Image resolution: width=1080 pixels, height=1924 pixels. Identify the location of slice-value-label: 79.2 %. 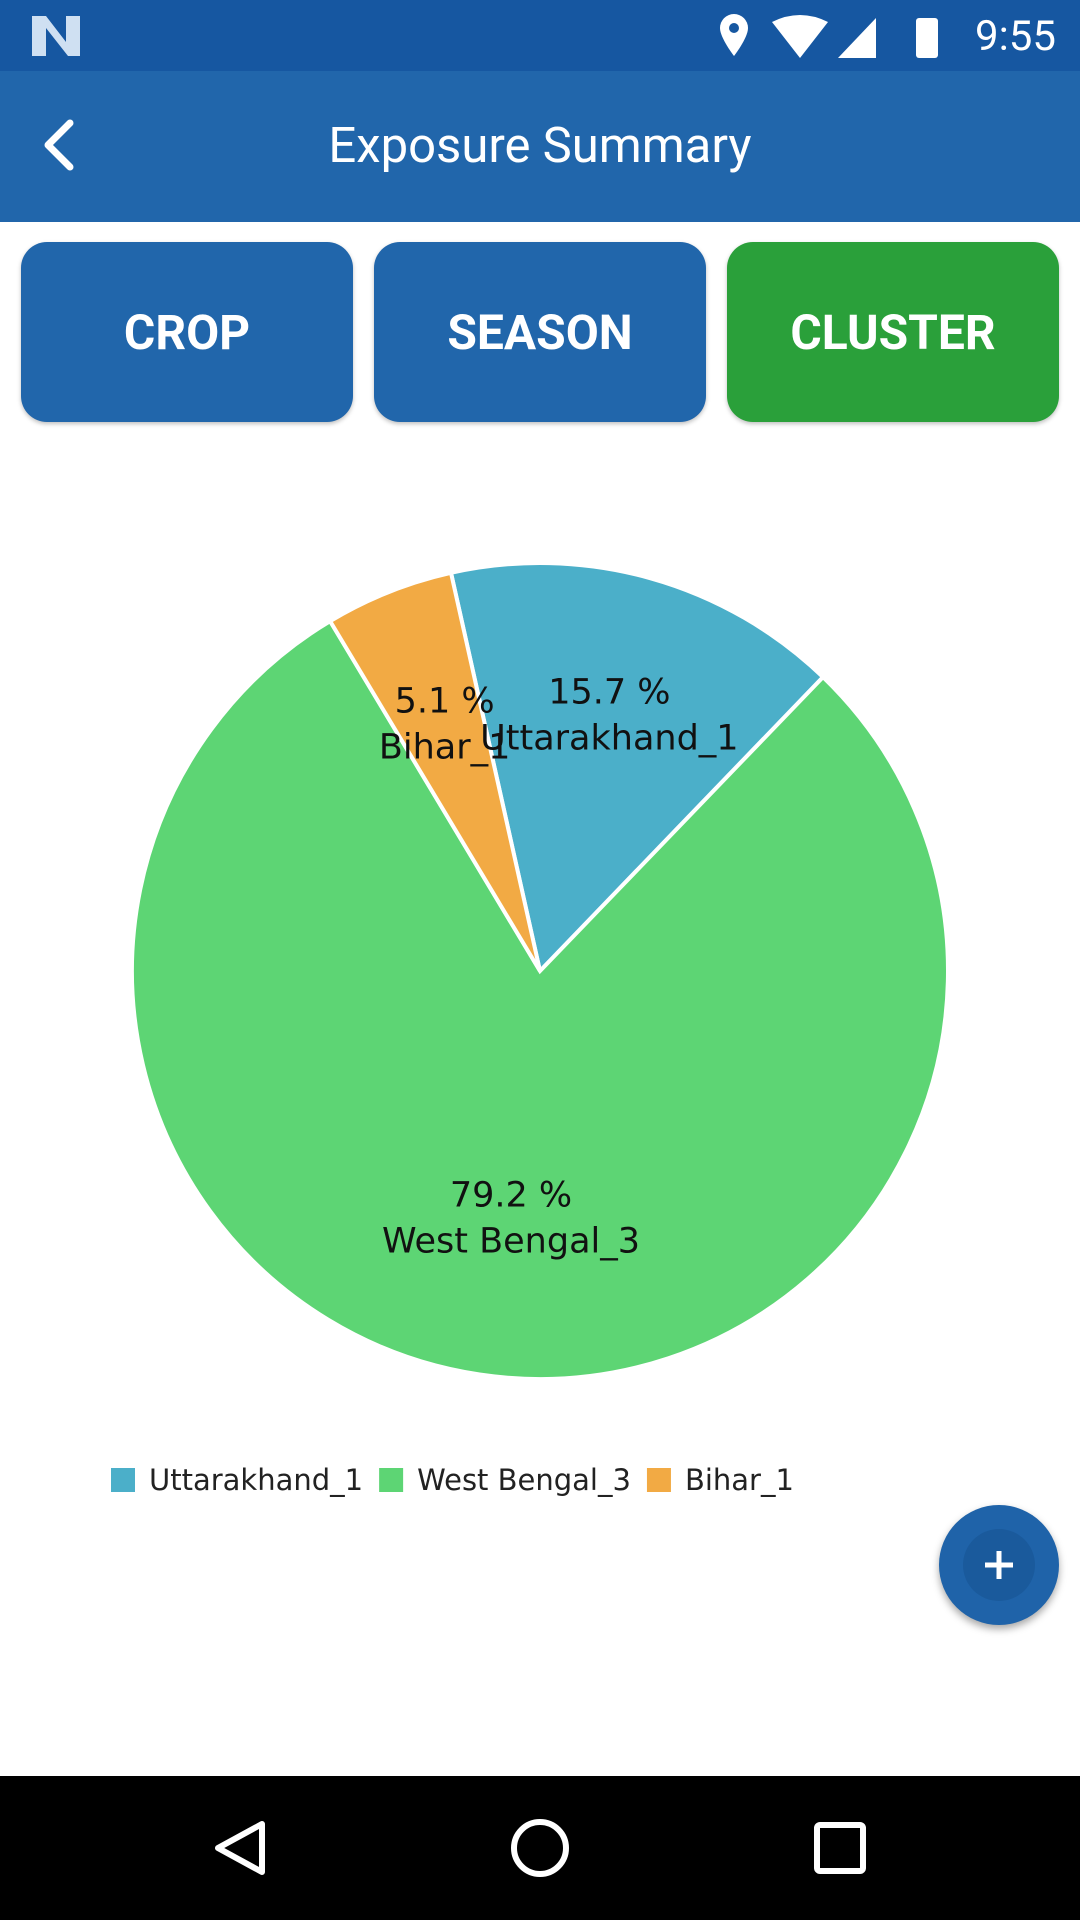
(511, 1195).